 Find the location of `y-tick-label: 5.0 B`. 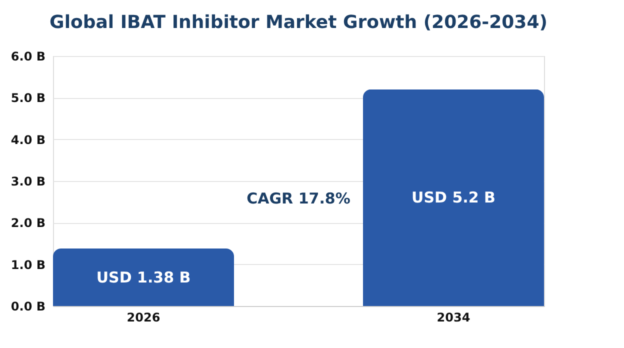

y-tick-label: 5.0 B is located at coordinates (28, 98).